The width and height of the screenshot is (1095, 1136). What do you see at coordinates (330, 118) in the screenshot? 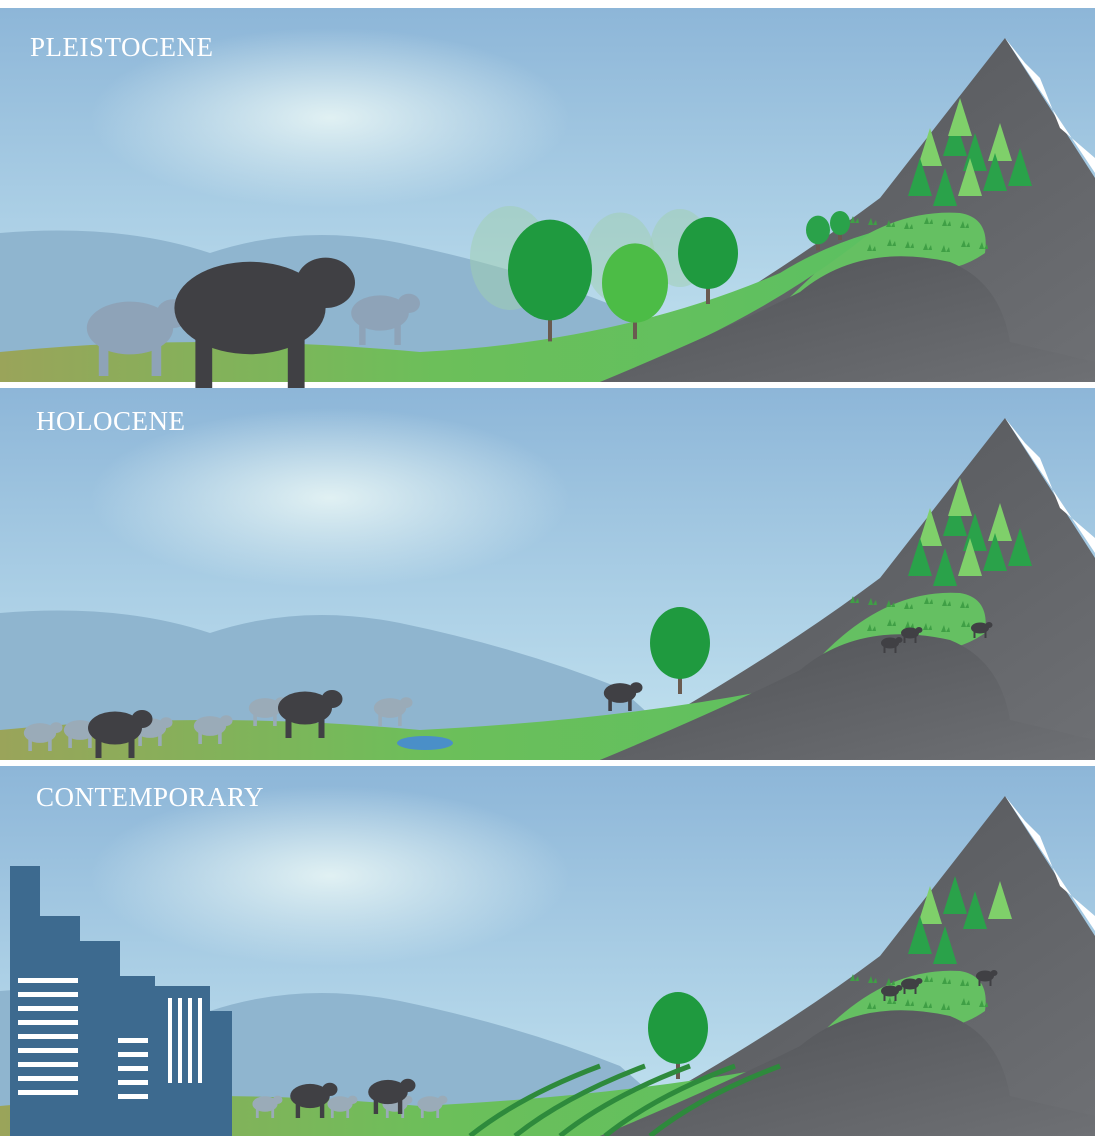
I see `sun-glow` at bounding box center [330, 118].